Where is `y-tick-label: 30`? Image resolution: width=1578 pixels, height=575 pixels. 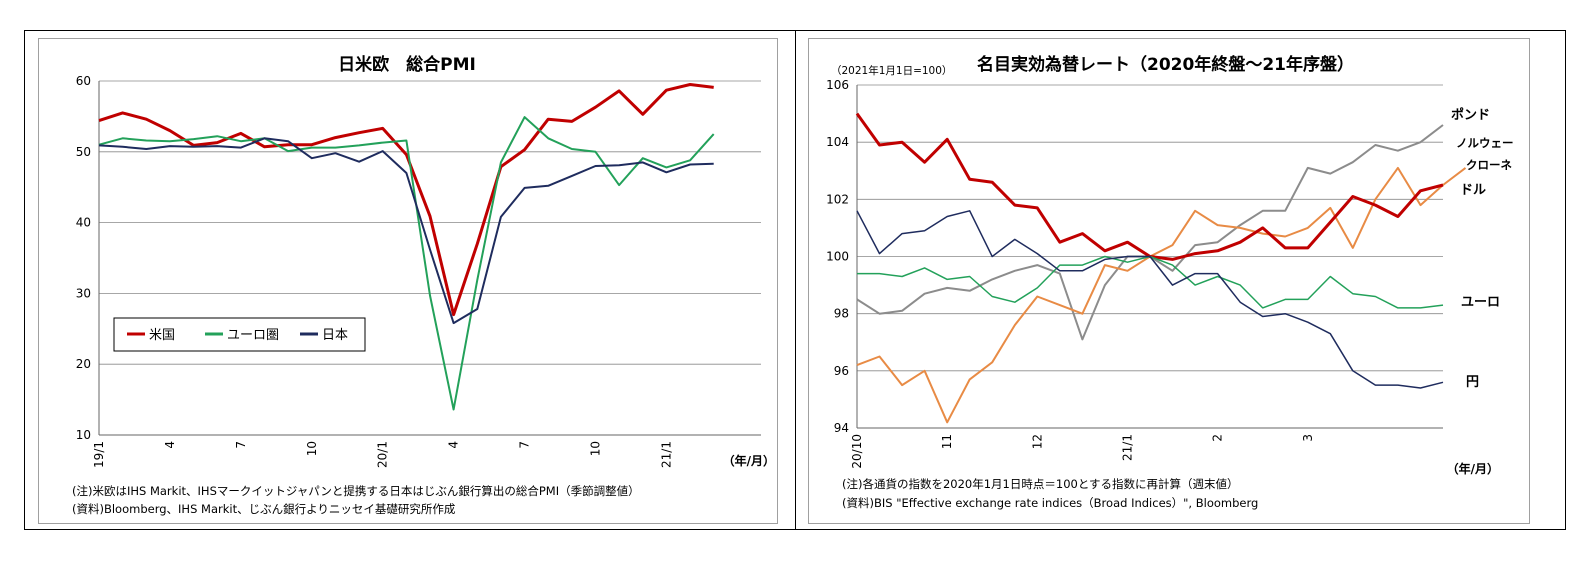
y-tick-label: 30 is located at coordinates (83, 293).